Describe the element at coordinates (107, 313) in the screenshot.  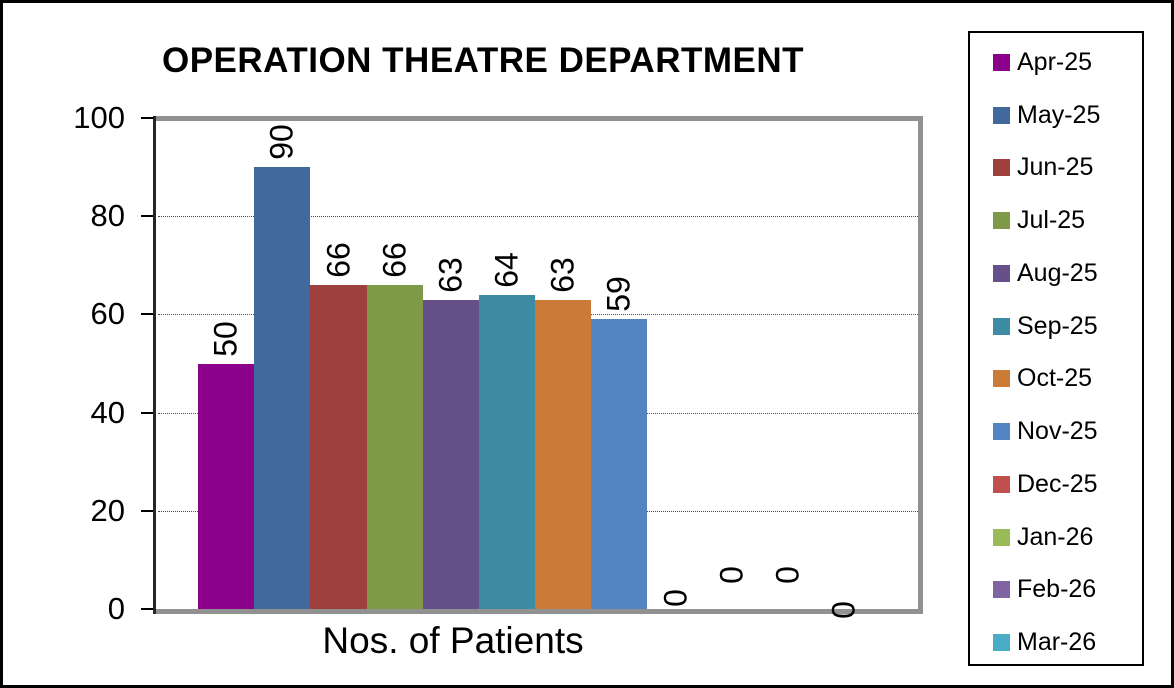
I see `y-axis-tick-label: 60` at that location.